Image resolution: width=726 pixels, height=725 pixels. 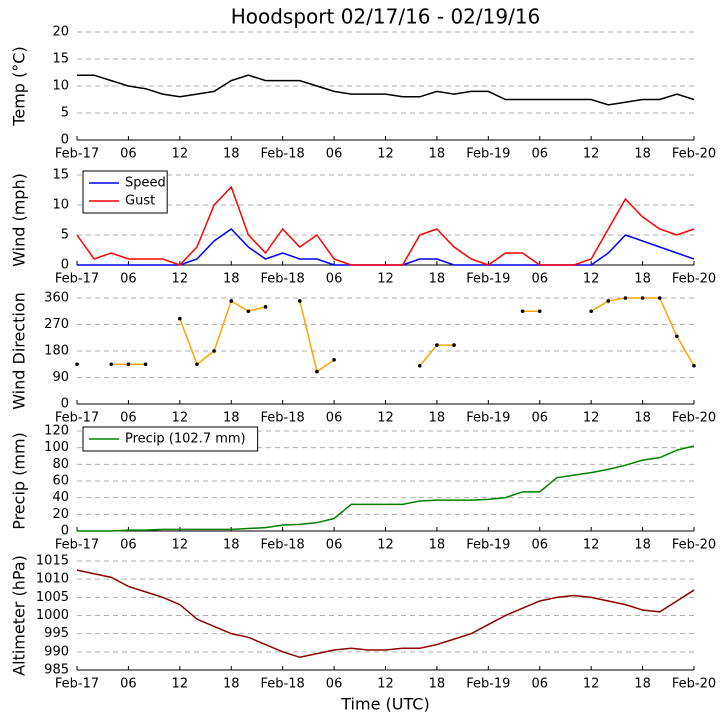 What do you see at coordinates (386, 17) in the screenshot?
I see `chart-title: Hoodsport 02/17/16 - 02/19/16` at bounding box center [386, 17].